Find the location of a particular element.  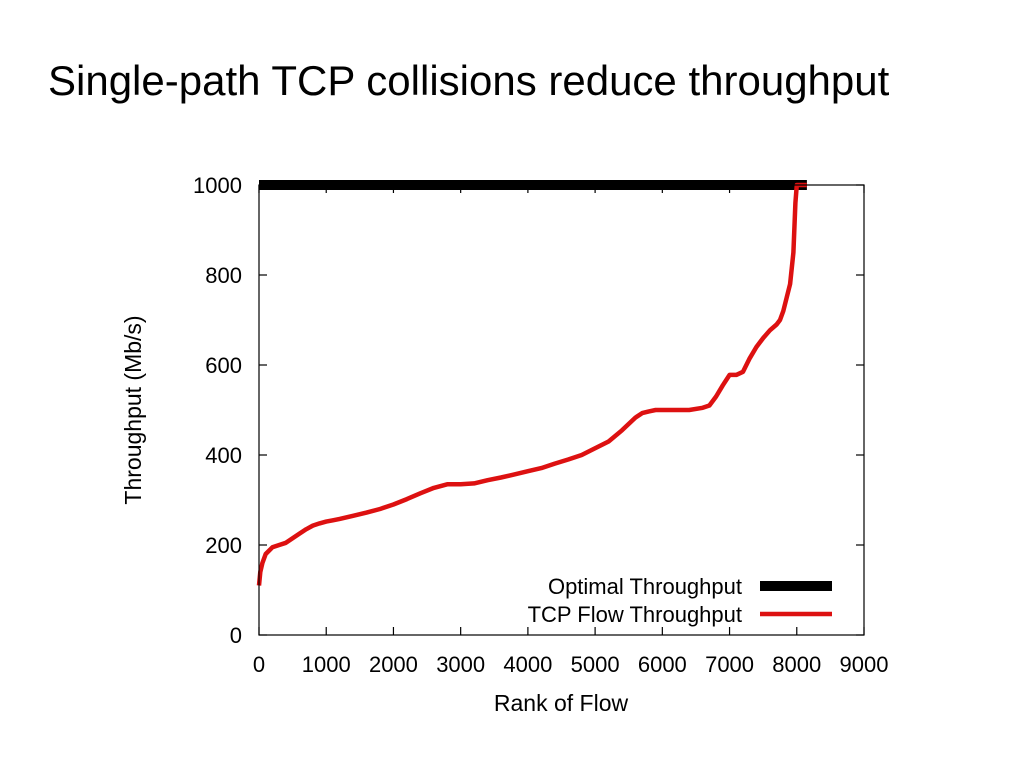

y-tick-label: 800 is located at coordinates (223, 275).